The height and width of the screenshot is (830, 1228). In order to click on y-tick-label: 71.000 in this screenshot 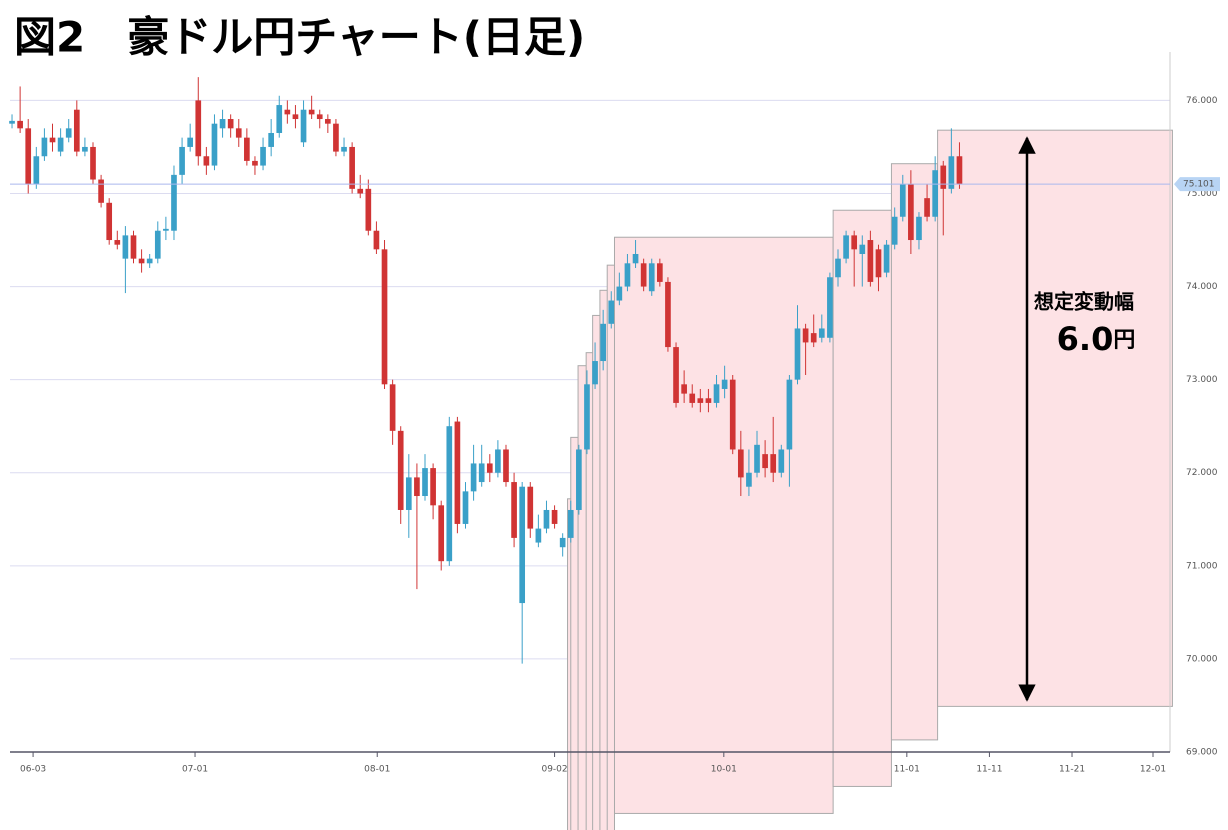, I will do `click(1202, 566)`.